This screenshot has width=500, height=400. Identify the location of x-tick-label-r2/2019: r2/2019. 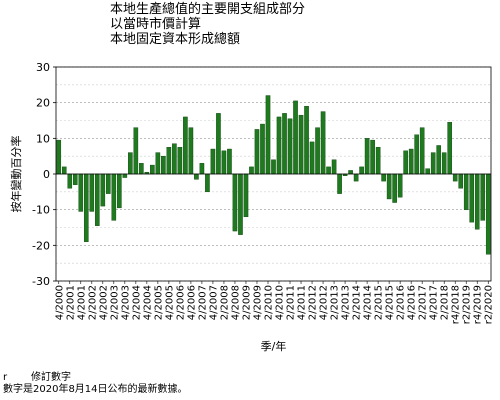
(467, 304).